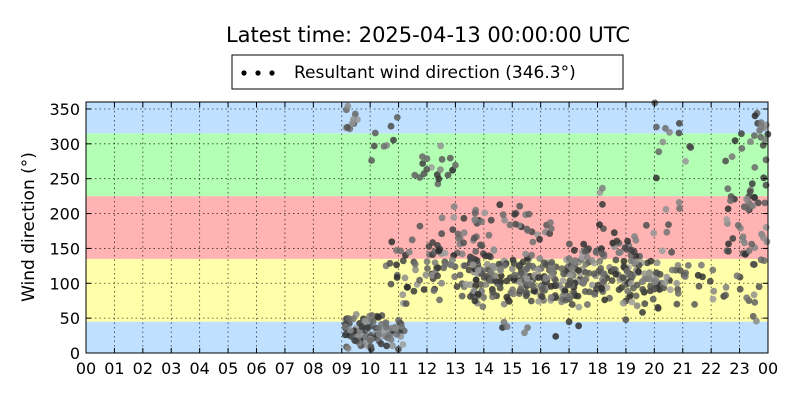 The image size is (800, 400). What do you see at coordinates (540, 368) in the screenshot?
I see `x-tick-label: 16` at bounding box center [540, 368].